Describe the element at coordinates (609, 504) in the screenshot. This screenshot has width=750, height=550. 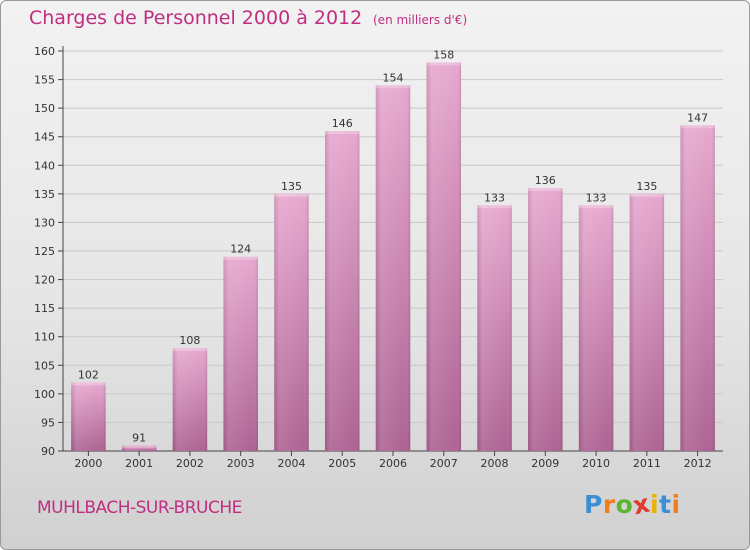
I see `logo-letter: r` at that location.